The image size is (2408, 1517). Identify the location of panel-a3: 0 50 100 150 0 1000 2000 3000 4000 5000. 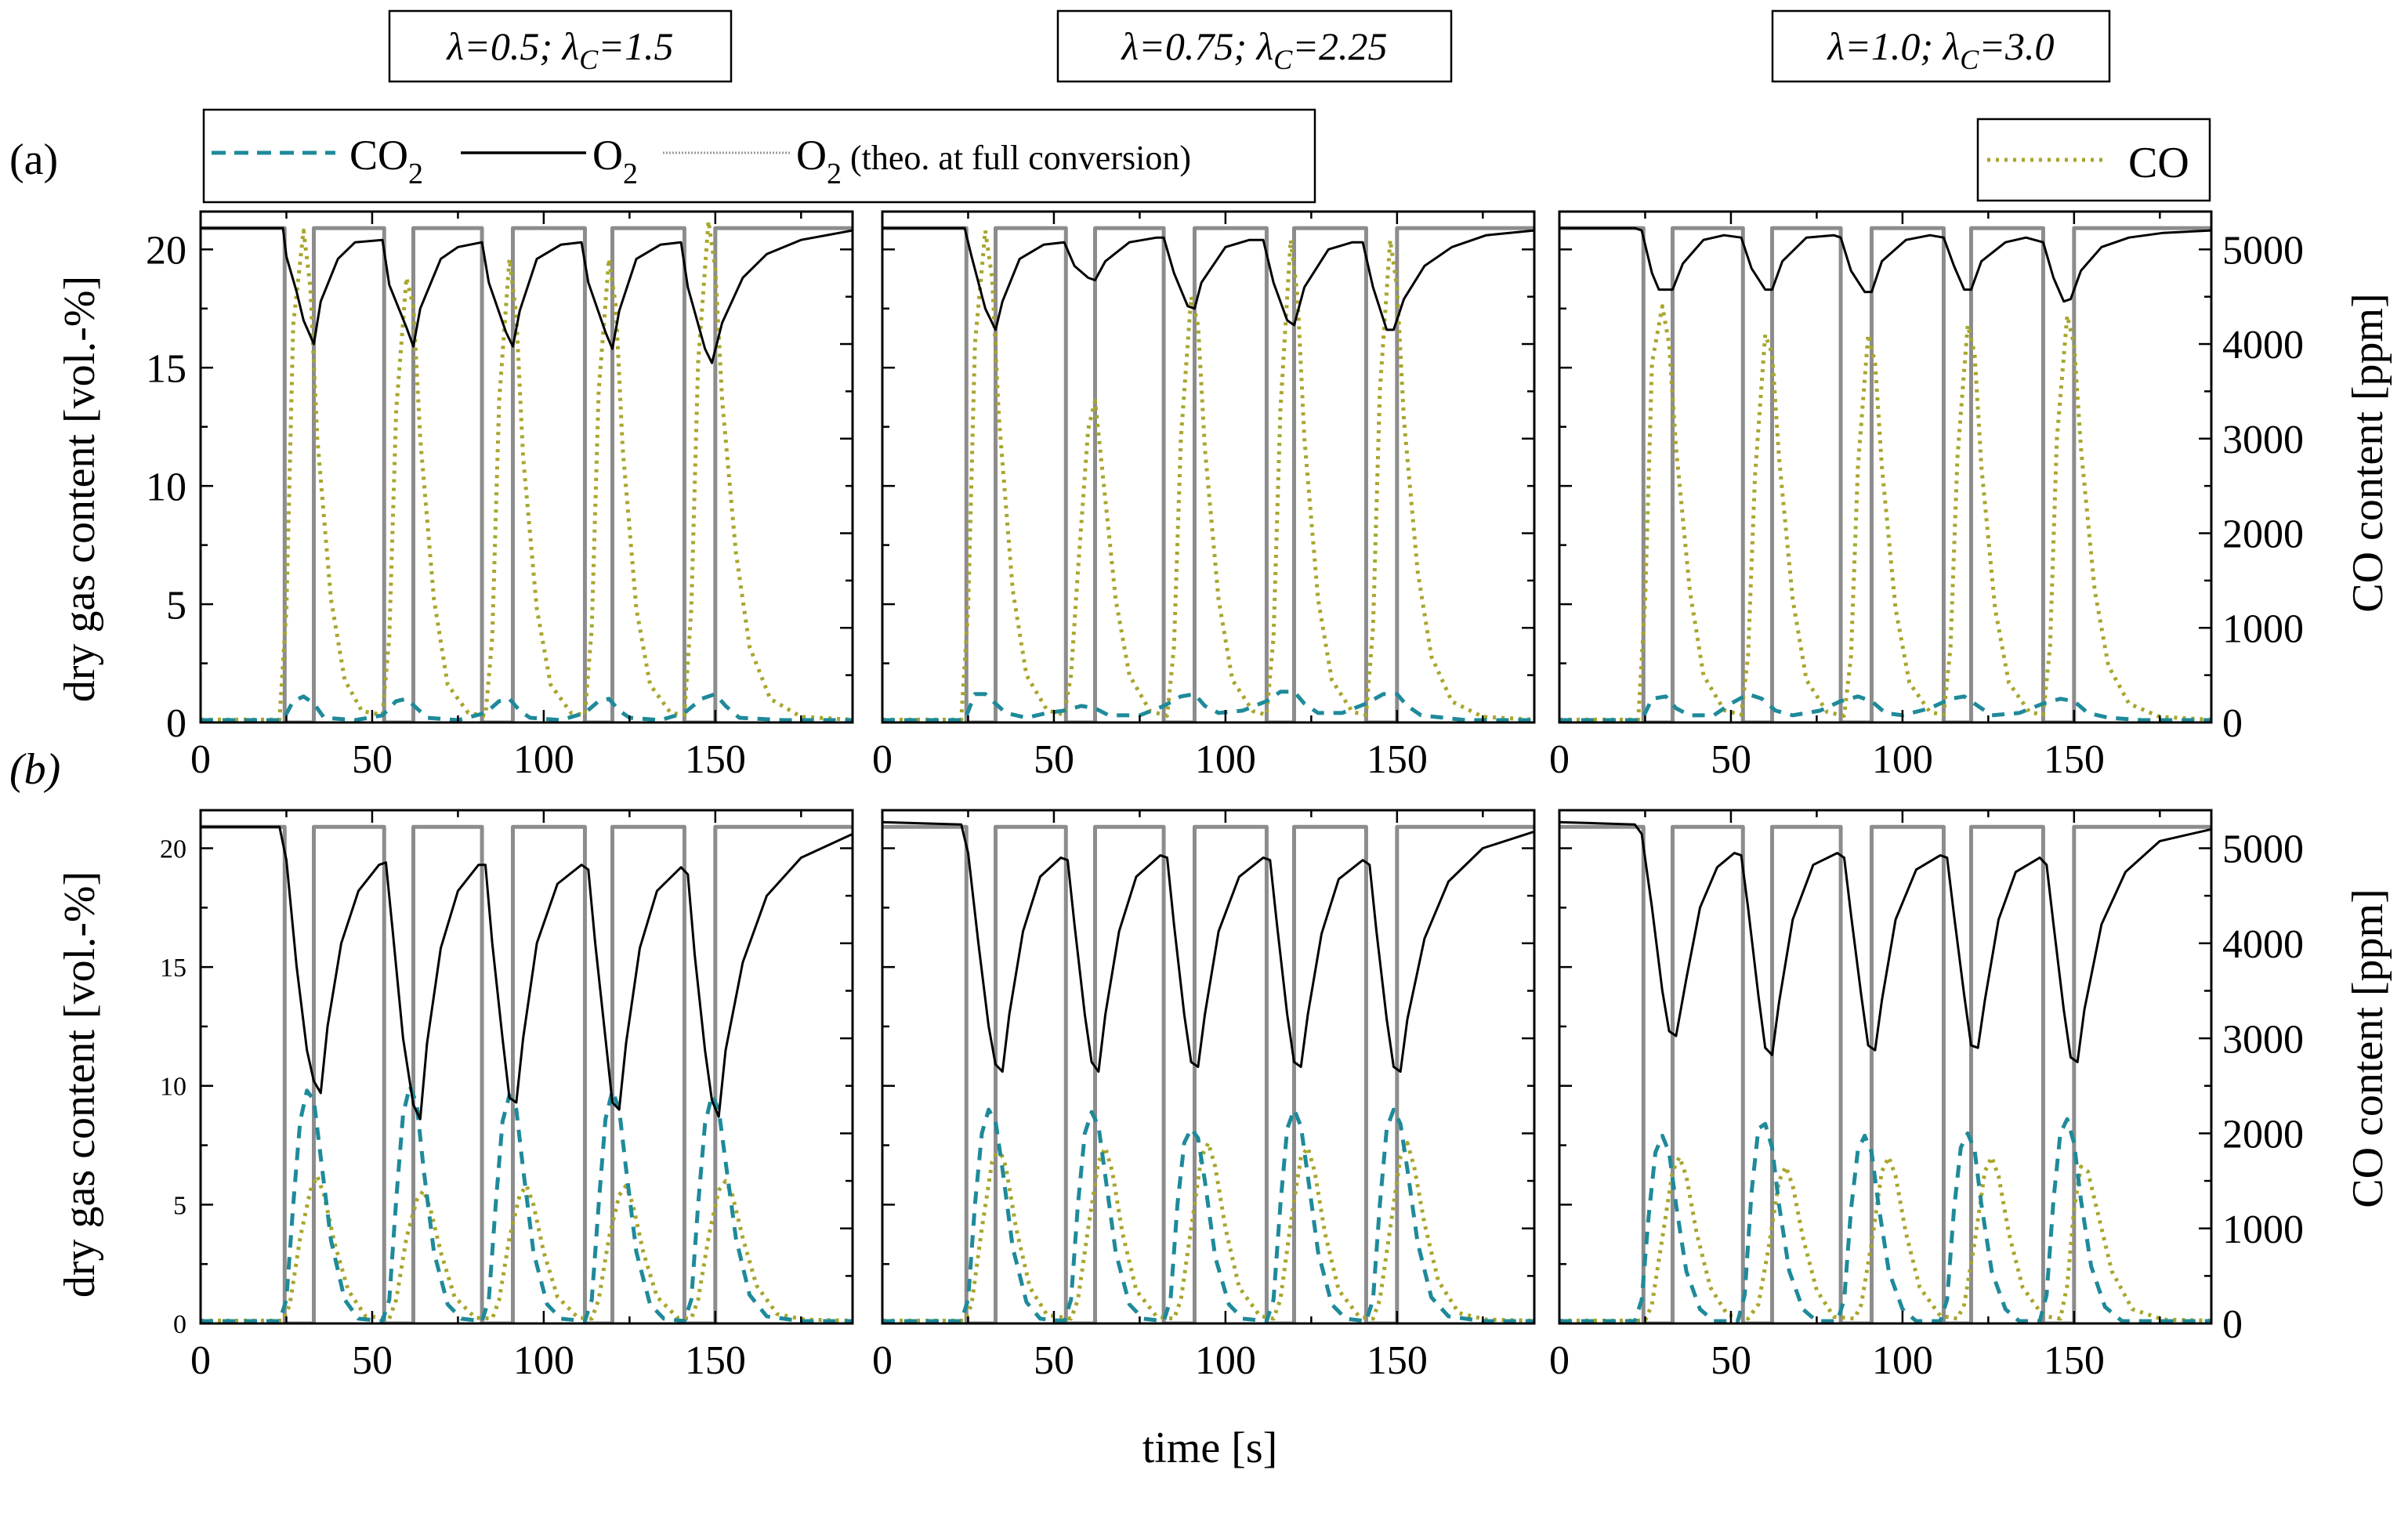
(1926, 496).